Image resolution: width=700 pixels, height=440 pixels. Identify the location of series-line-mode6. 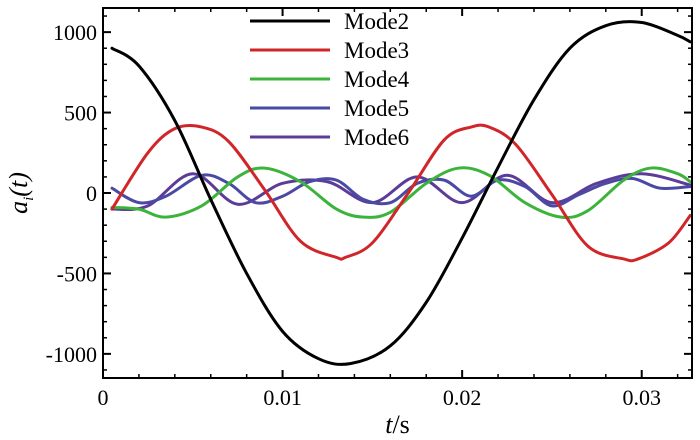
(401, 191).